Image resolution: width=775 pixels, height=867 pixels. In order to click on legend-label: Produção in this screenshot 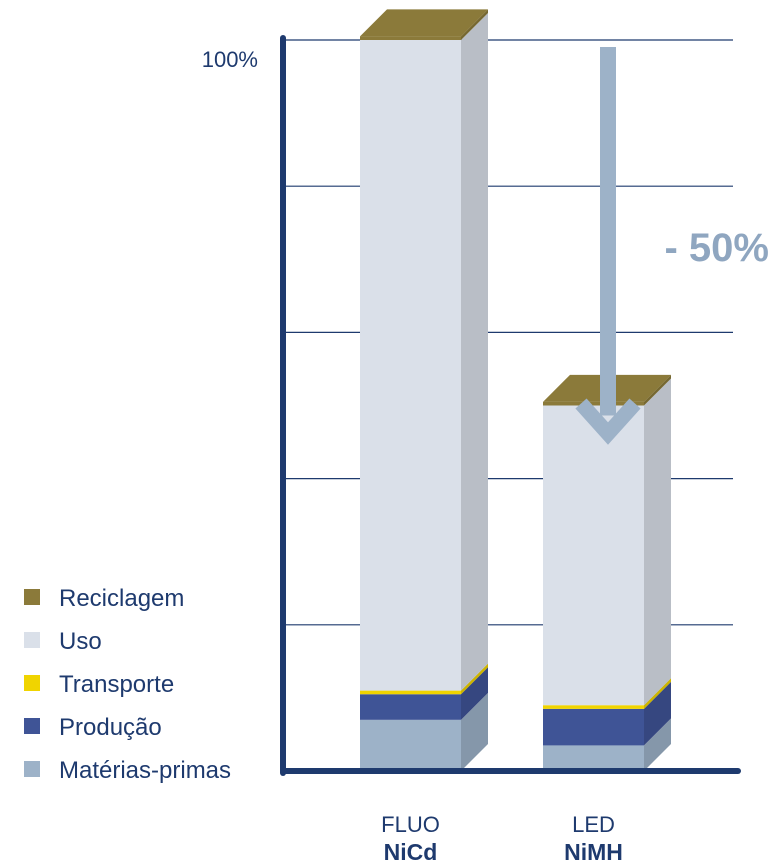, I will do `click(110, 727)`.